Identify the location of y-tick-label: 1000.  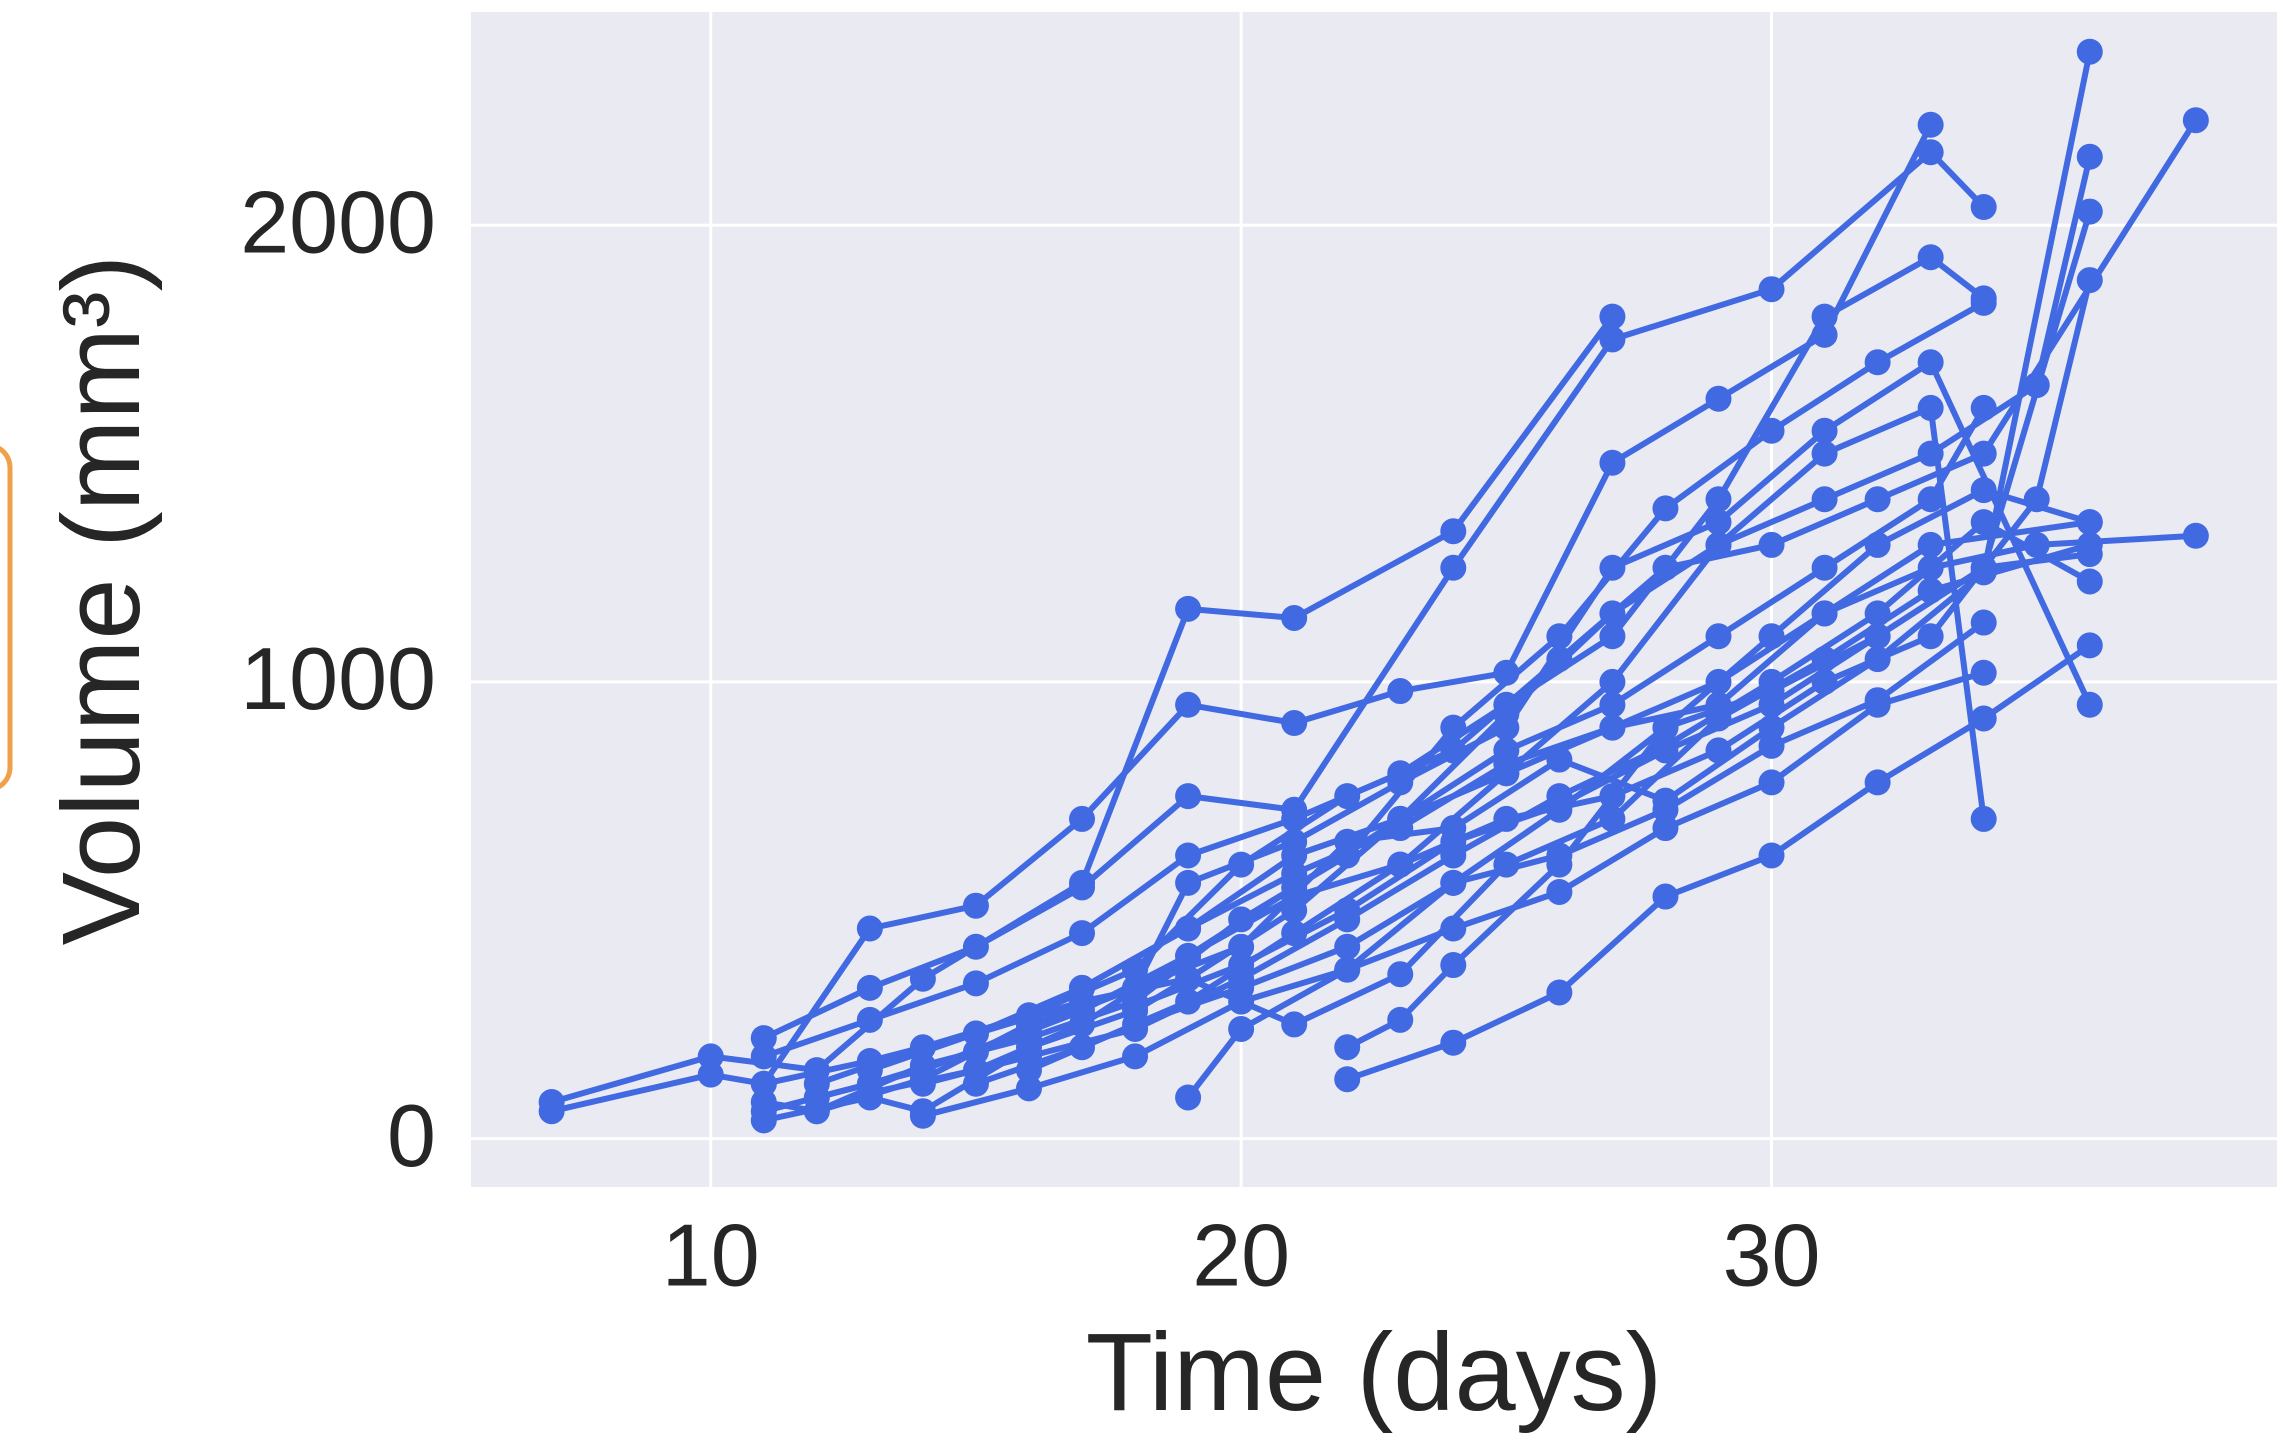
(338, 678).